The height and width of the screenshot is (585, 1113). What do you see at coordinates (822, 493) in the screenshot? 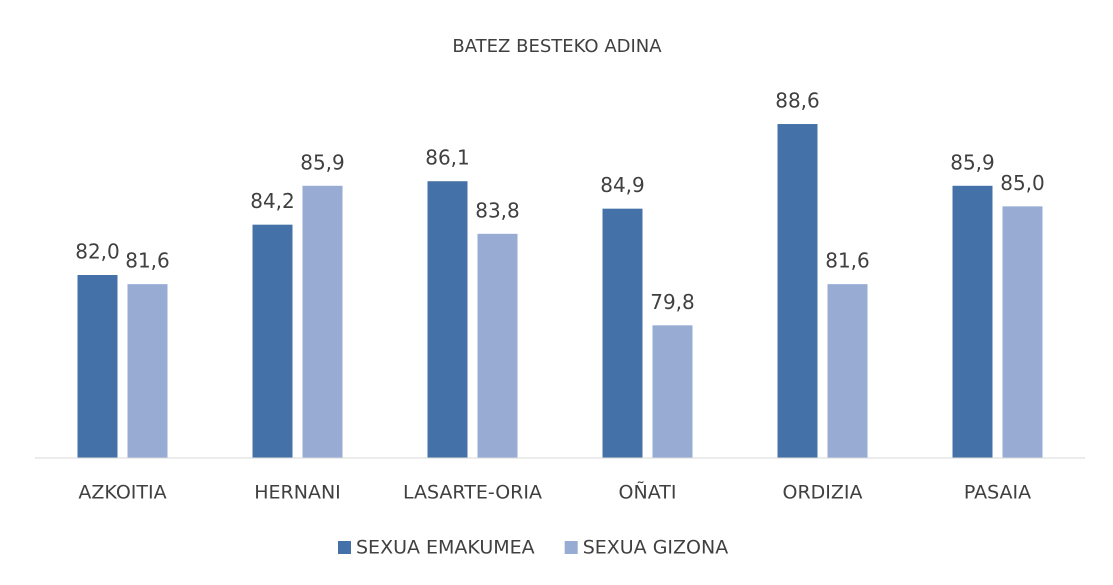
I see `x-tick-label: ORDIZIA` at bounding box center [822, 493].